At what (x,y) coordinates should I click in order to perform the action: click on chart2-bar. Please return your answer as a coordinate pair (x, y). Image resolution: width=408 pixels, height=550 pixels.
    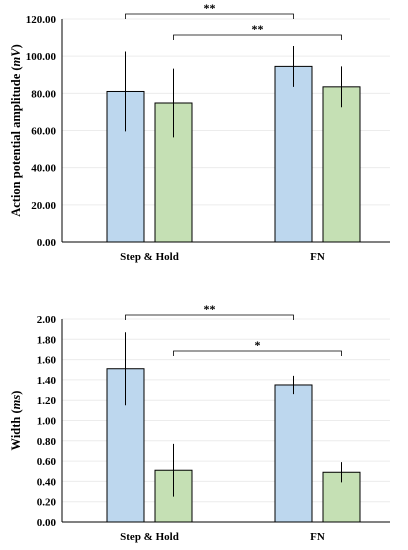
    Looking at the image, I should click on (293, 453).